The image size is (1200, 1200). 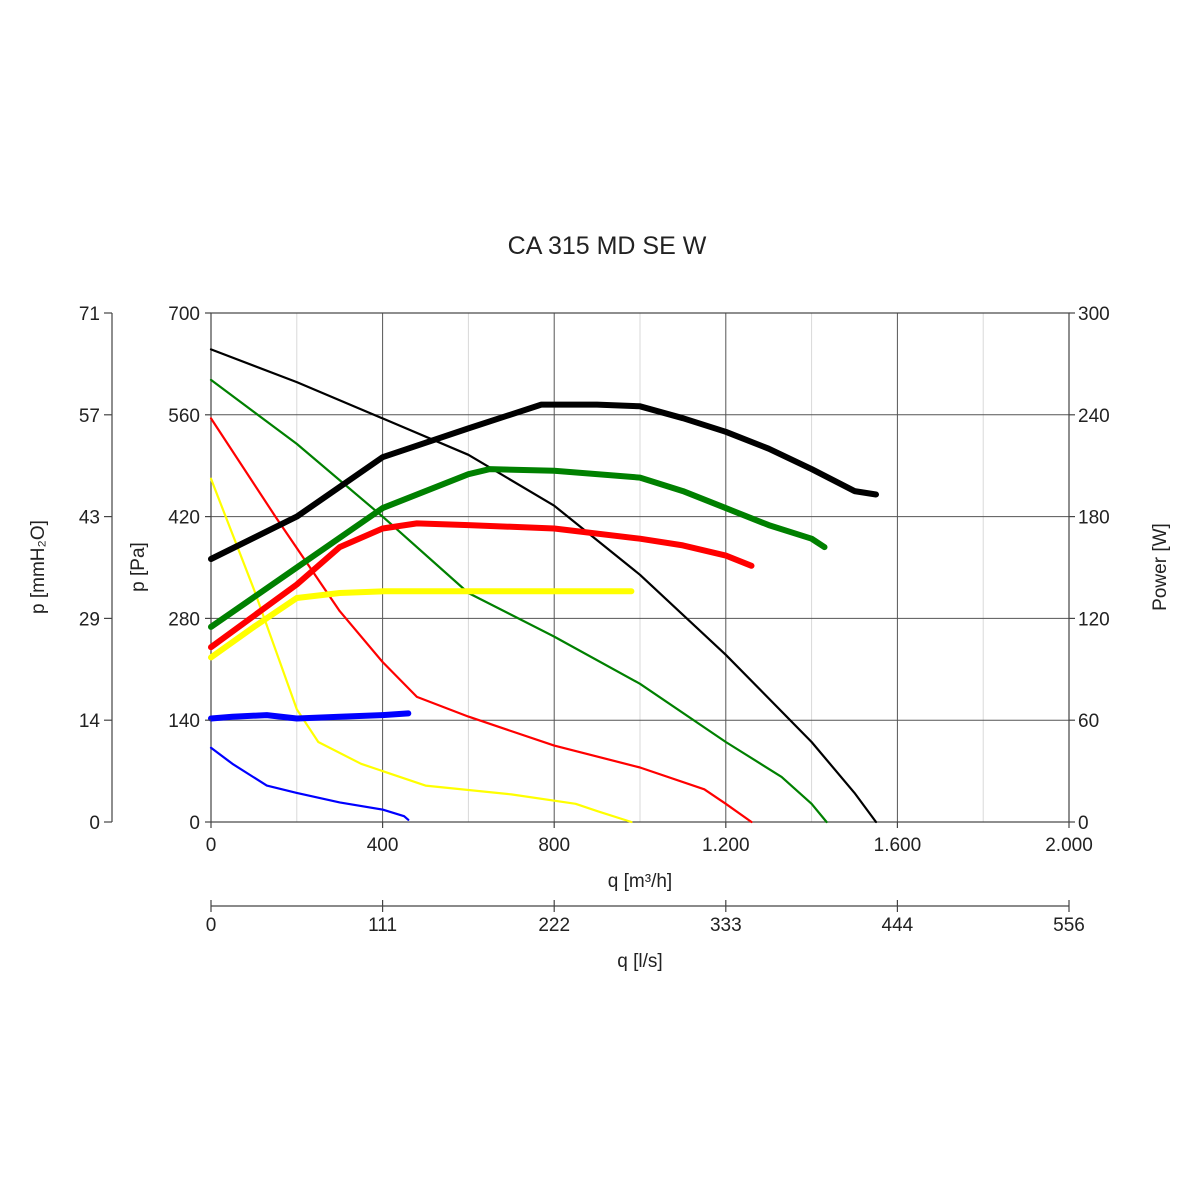 I want to click on y-axis-pa-tick-label: 560, so click(x=184, y=416).